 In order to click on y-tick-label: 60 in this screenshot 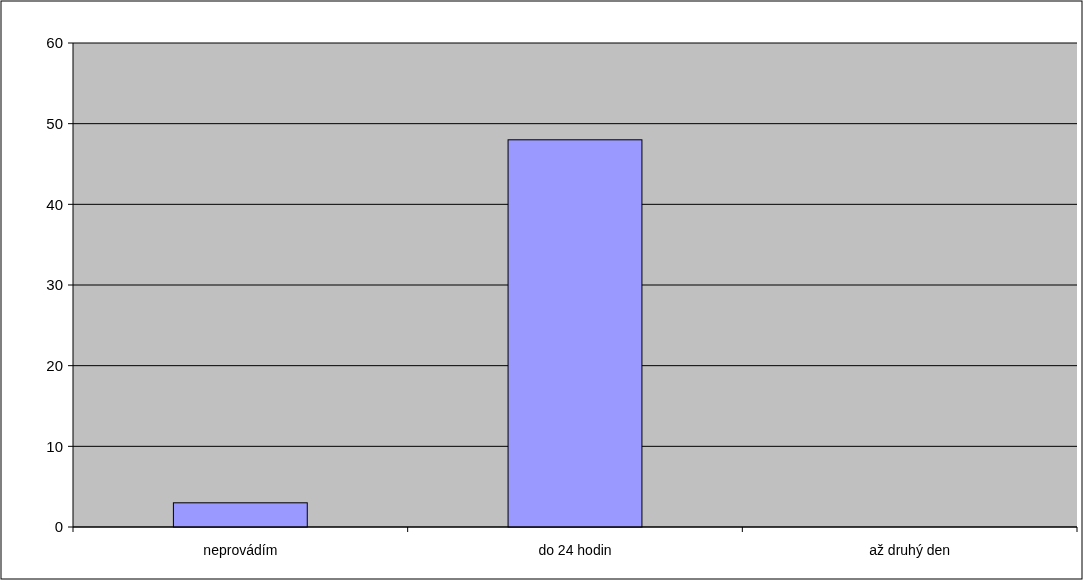, I will do `click(54, 43)`.